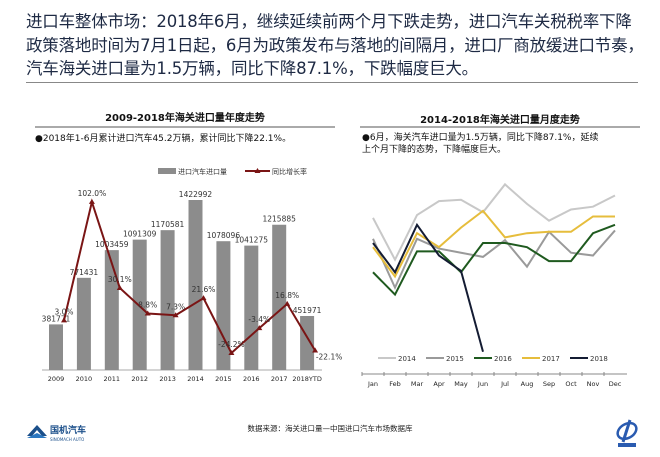 The height and width of the screenshot is (457, 660). Describe the element at coordinates (112, 244) in the screenshot. I see `bar-value-label: 1003459` at that location.